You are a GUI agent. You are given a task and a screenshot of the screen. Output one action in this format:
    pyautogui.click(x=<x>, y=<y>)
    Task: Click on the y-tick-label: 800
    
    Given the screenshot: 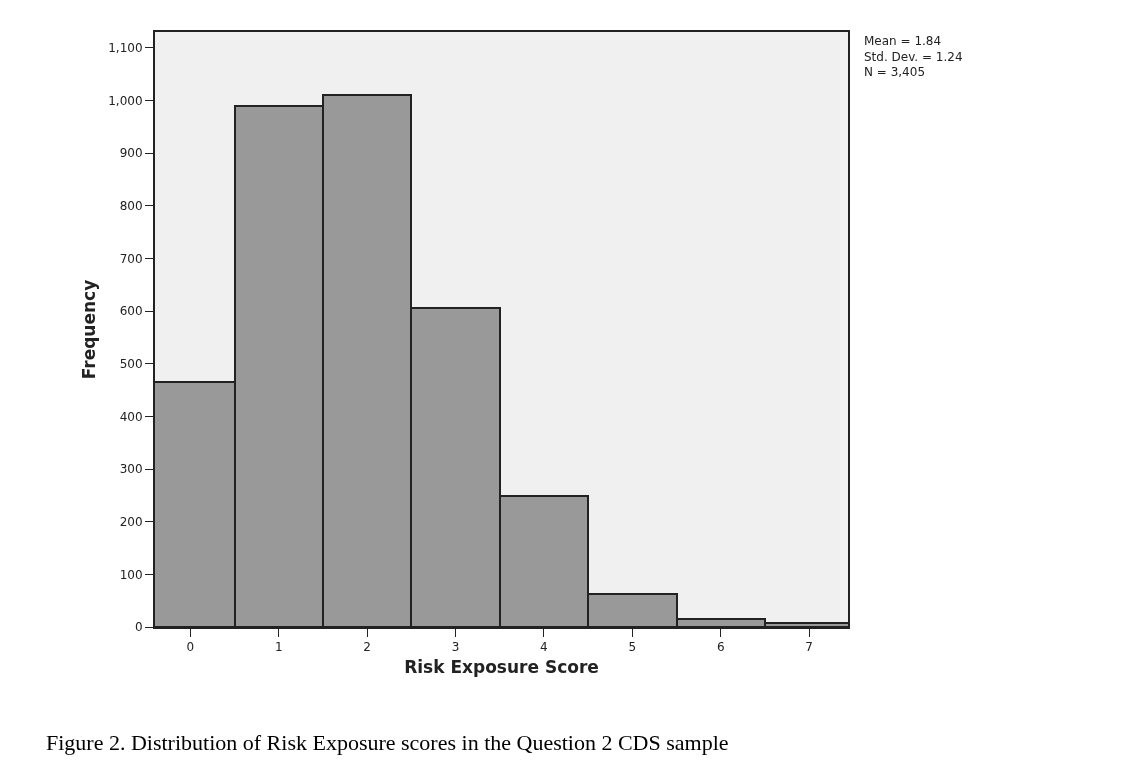 What is the action you would take?
    pyautogui.click(x=131, y=205)
    